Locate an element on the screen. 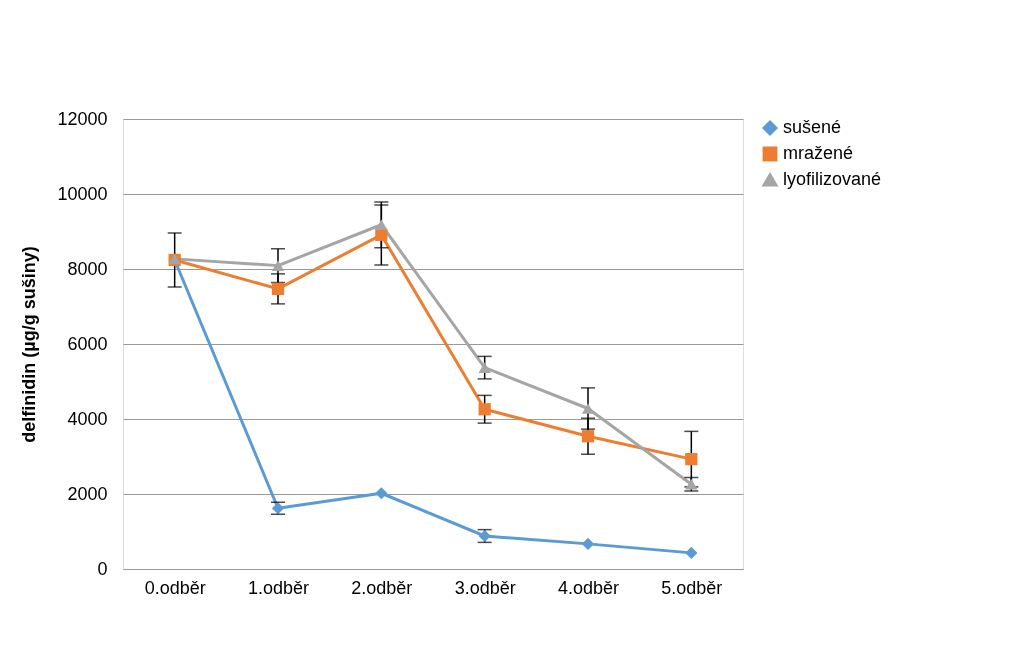 The image size is (1024, 658). legend-label: mražené is located at coordinates (818, 153).